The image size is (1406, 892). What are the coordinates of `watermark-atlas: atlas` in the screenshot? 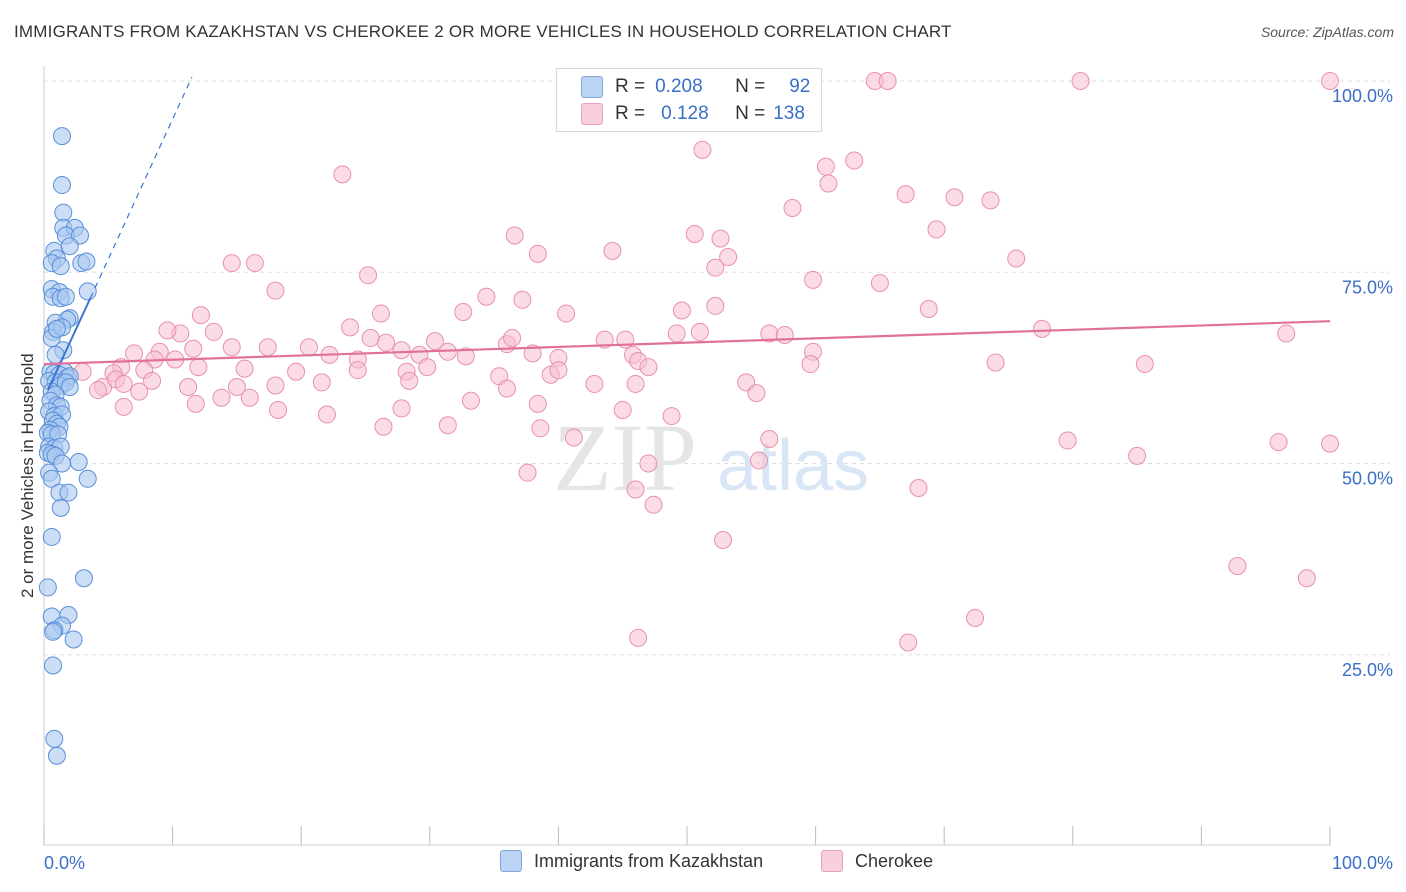 It's located at (793, 466).